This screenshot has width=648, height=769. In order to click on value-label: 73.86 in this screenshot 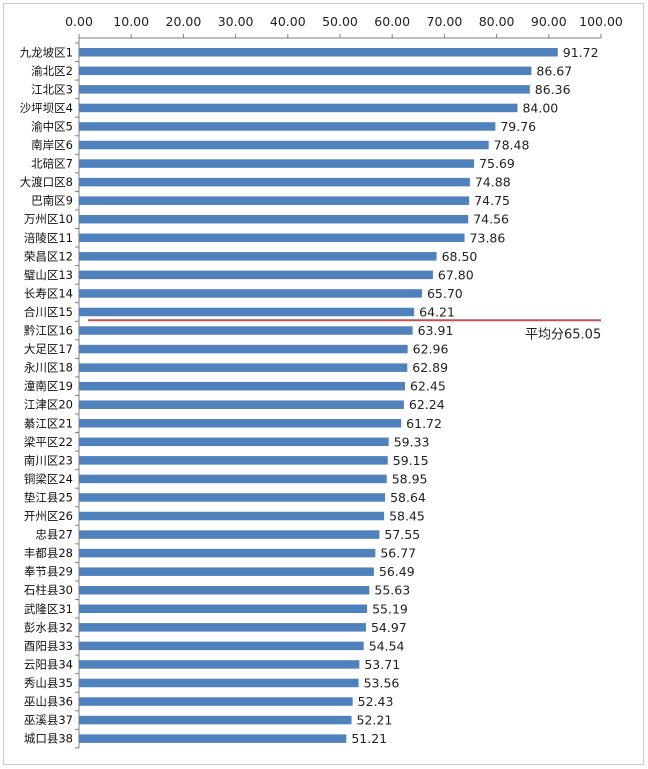, I will do `click(488, 237)`.